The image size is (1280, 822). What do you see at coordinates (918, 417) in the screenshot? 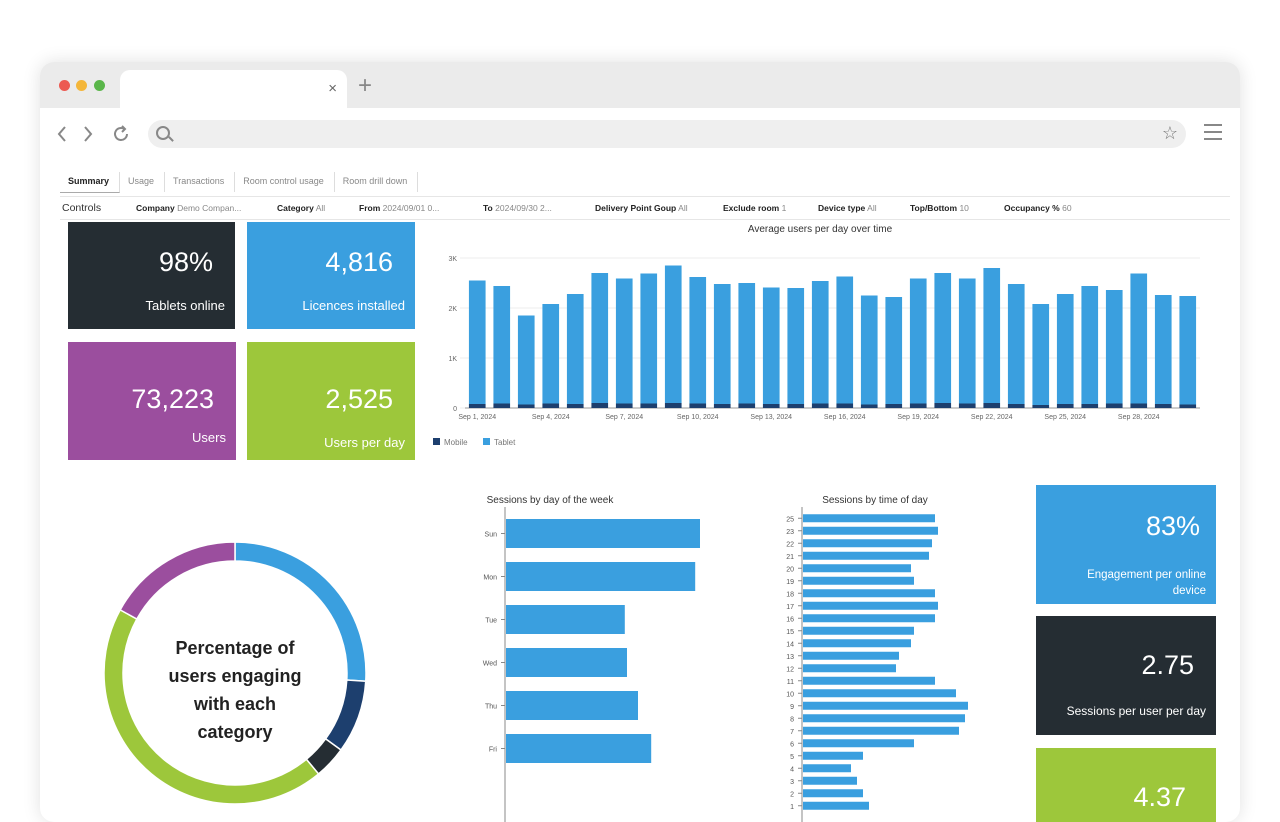
I see `x-tick-label: Sep 19, 2024` at bounding box center [918, 417].